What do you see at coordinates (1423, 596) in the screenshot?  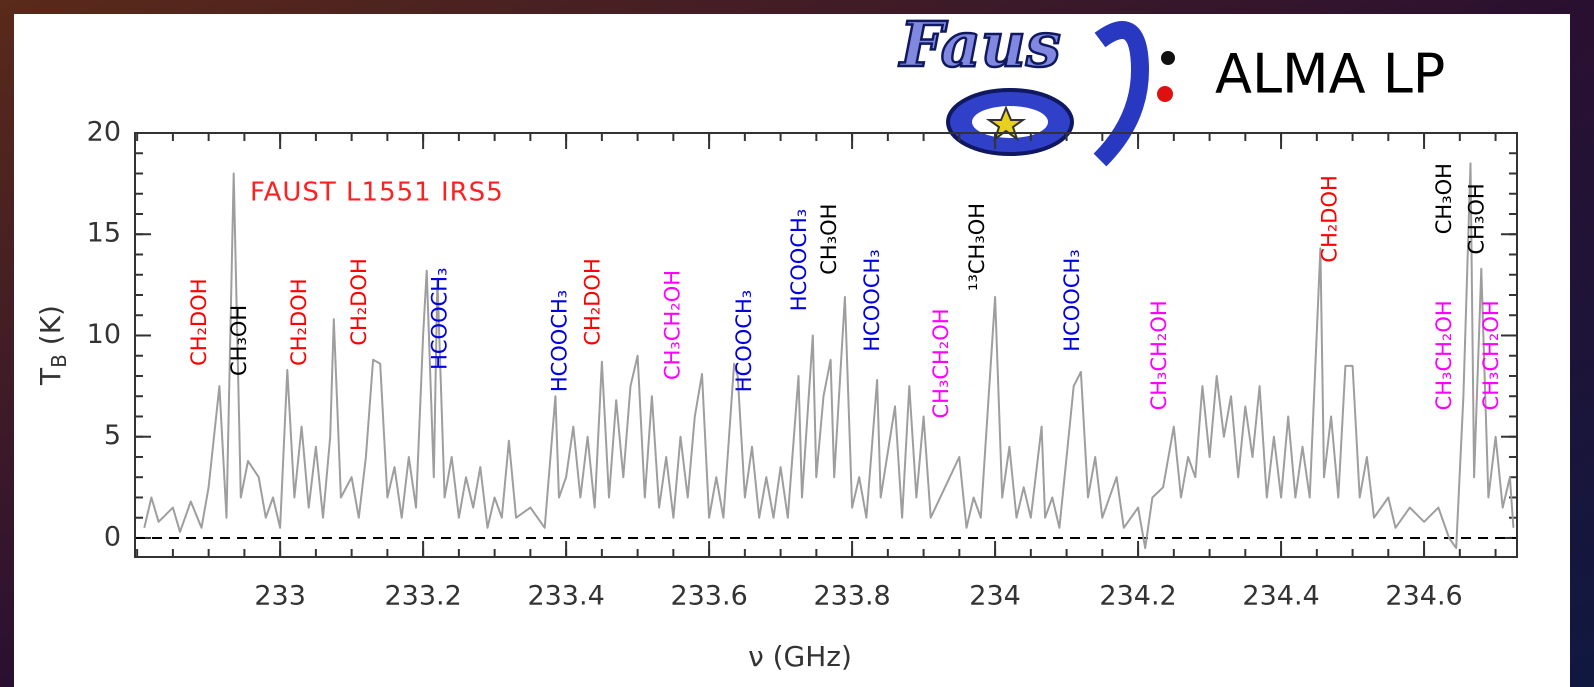 I see `x-tick-label: 234.6` at bounding box center [1423, 596].